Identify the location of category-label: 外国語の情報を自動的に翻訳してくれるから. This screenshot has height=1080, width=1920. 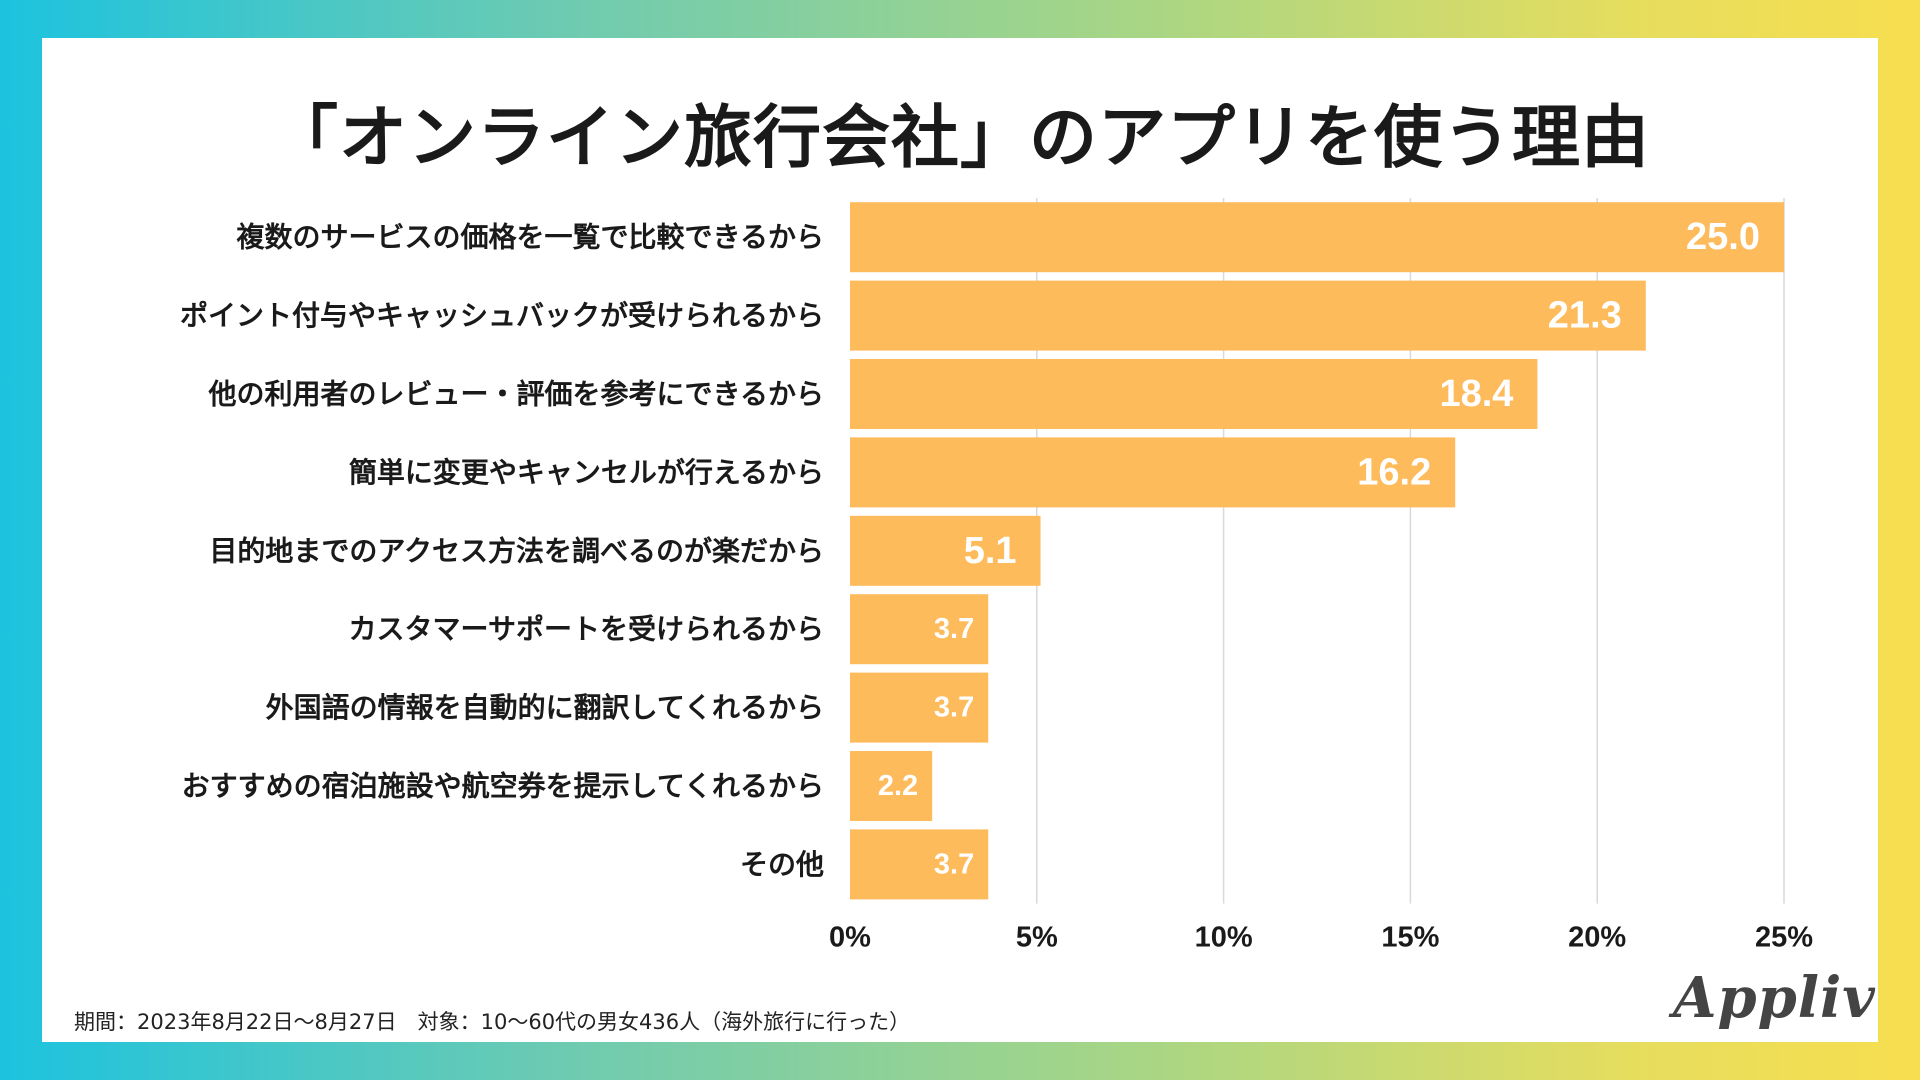
(545, 707).